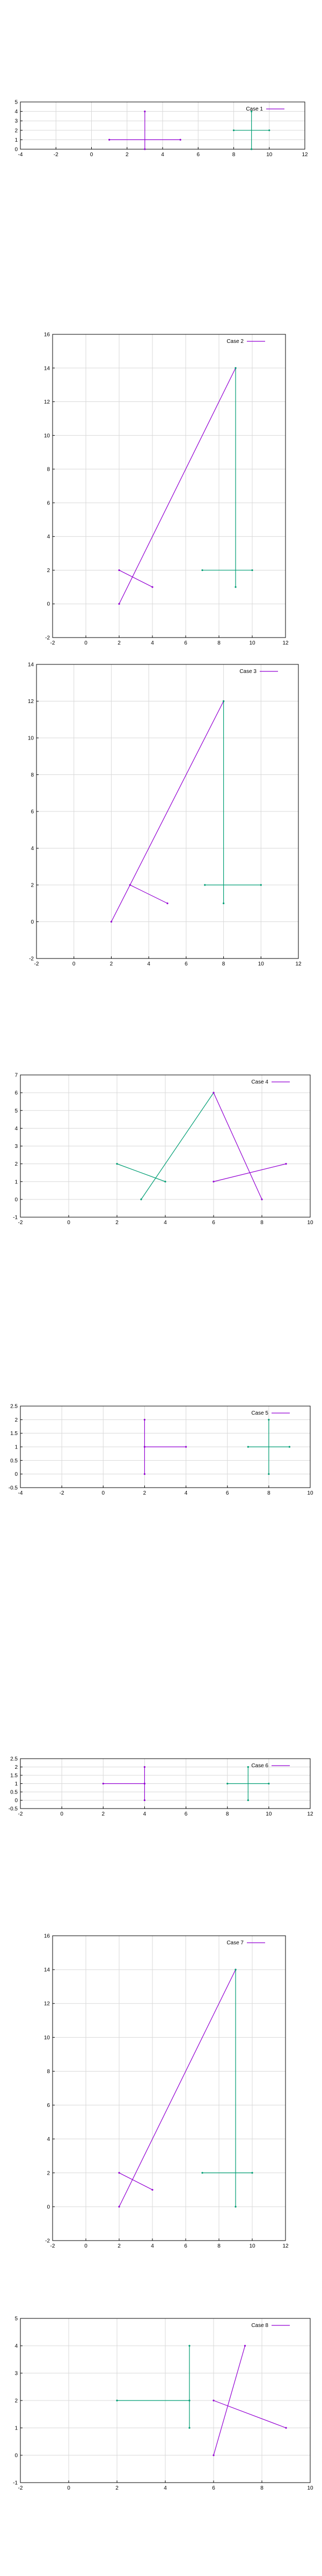 The height and width of the screenshot is (2576, 322). I want to click on y-tick-label: 3, so click(16, 122).